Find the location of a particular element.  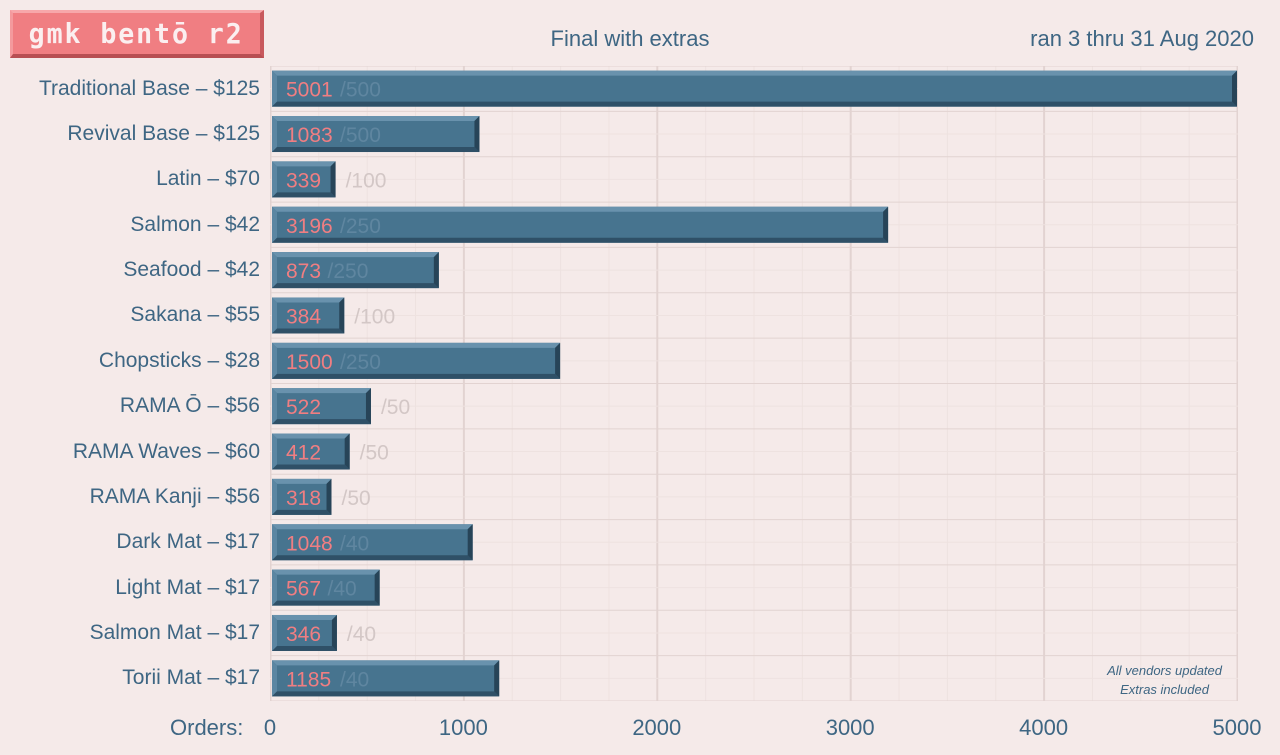

date-range: ran 3 thru 31 Aug 2020 is located at coordinates (1142, 38).